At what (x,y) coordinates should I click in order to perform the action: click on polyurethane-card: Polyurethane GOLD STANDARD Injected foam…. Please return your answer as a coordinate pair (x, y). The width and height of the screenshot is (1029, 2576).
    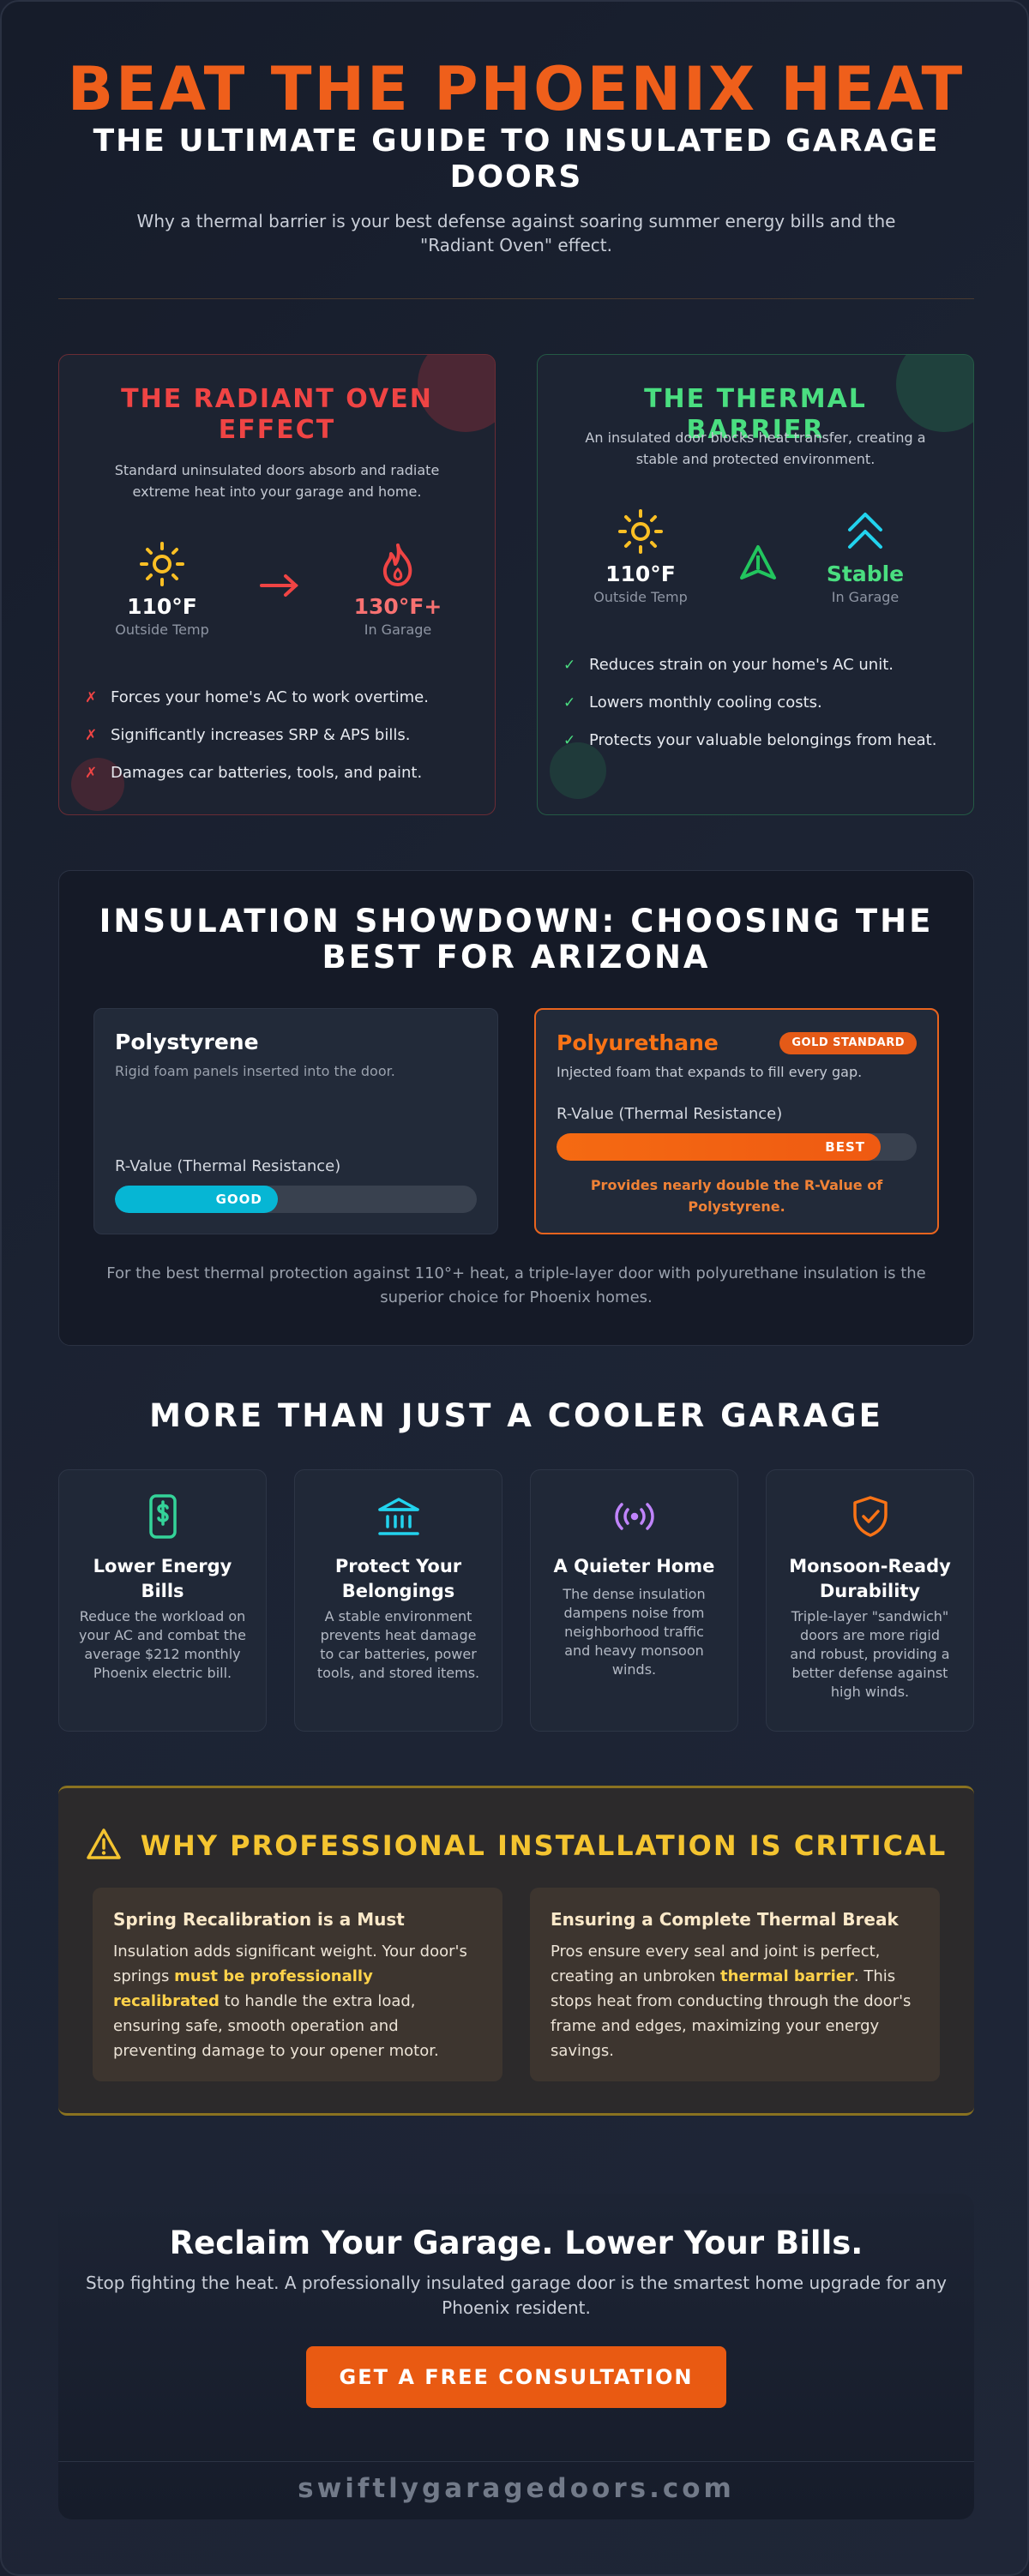
    Looking at the image, I should click on (737, 1121).